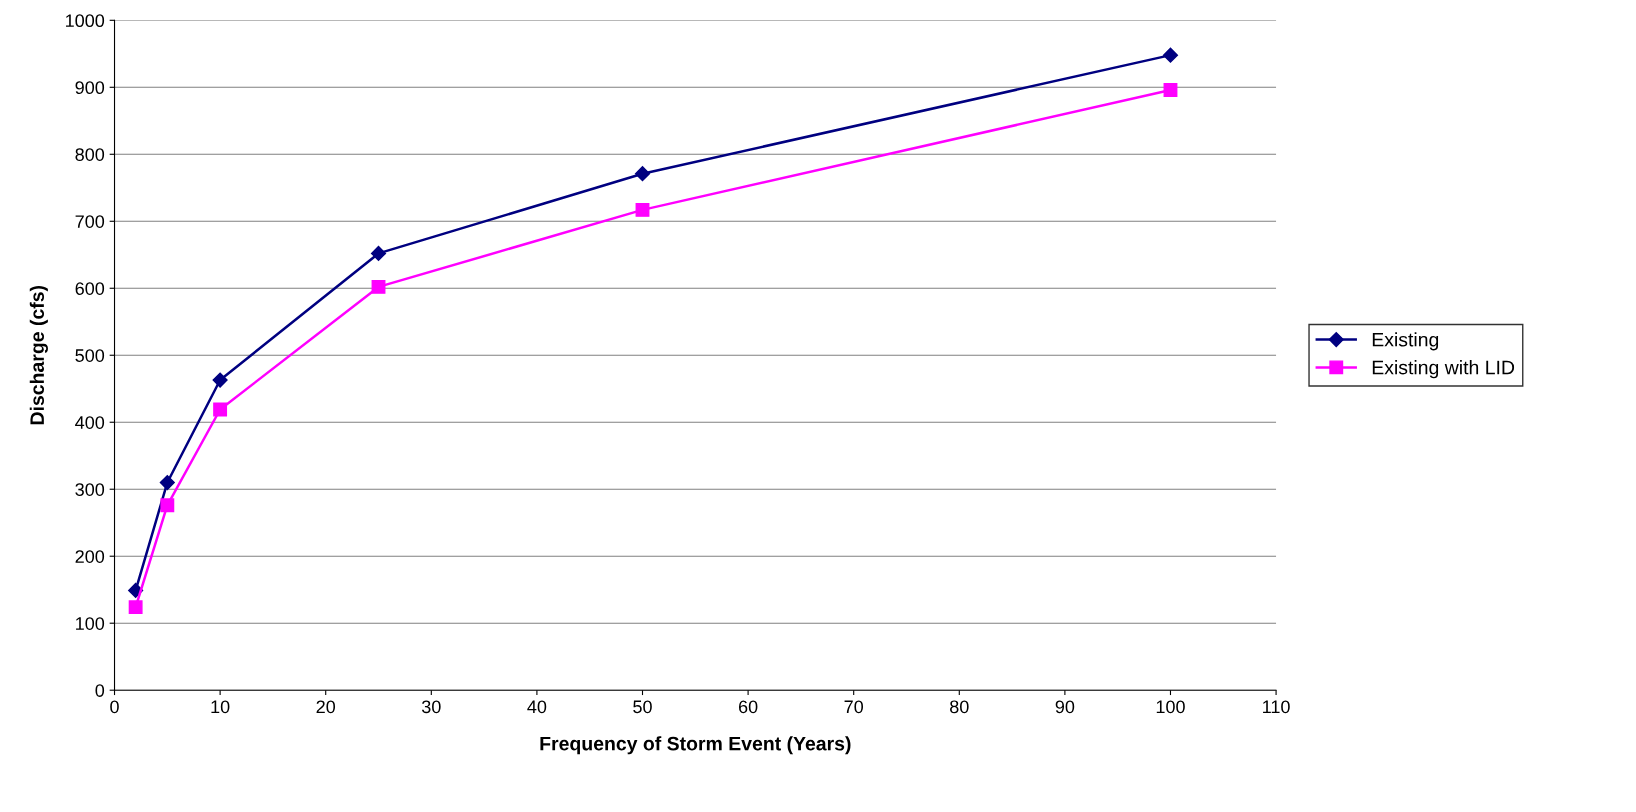 Image resolution: width=1636 pixels, height=812 pixels. What do you see at coordinates (1443, 369) in the screenshot?
I see `legend-label: Existing with LID` at bounding box center [1443, 369].